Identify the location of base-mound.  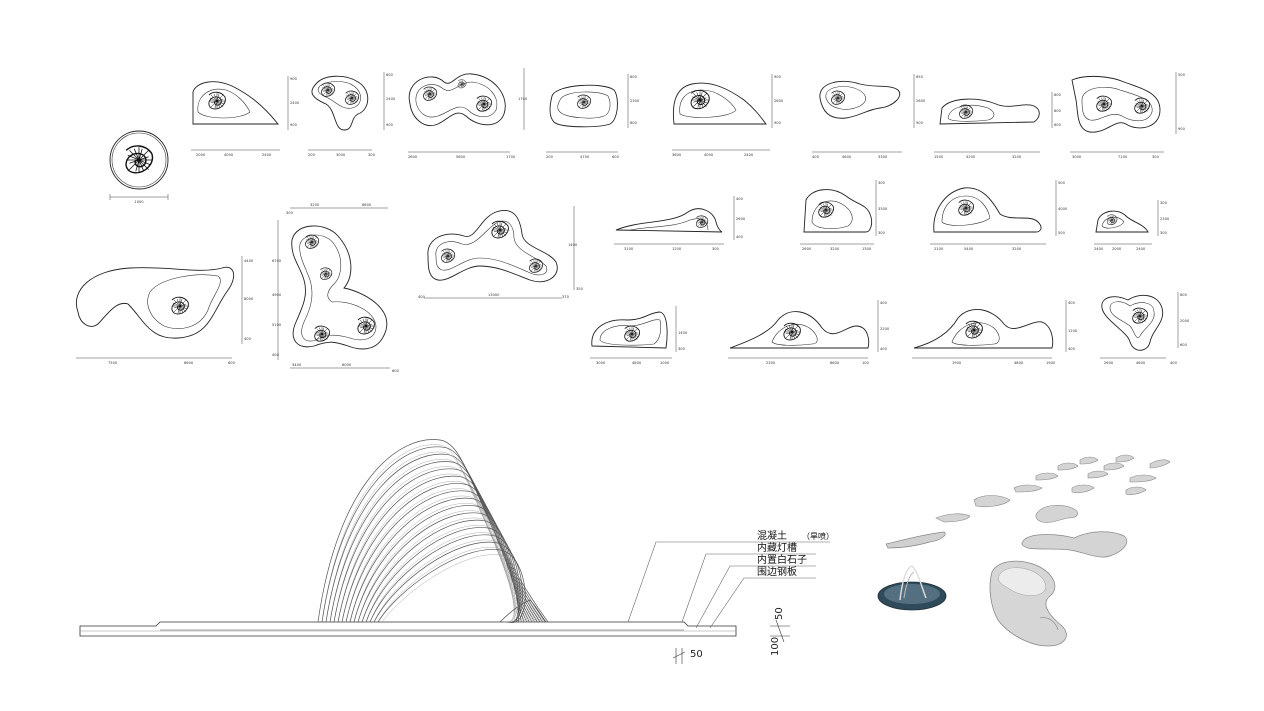
(523, 611).